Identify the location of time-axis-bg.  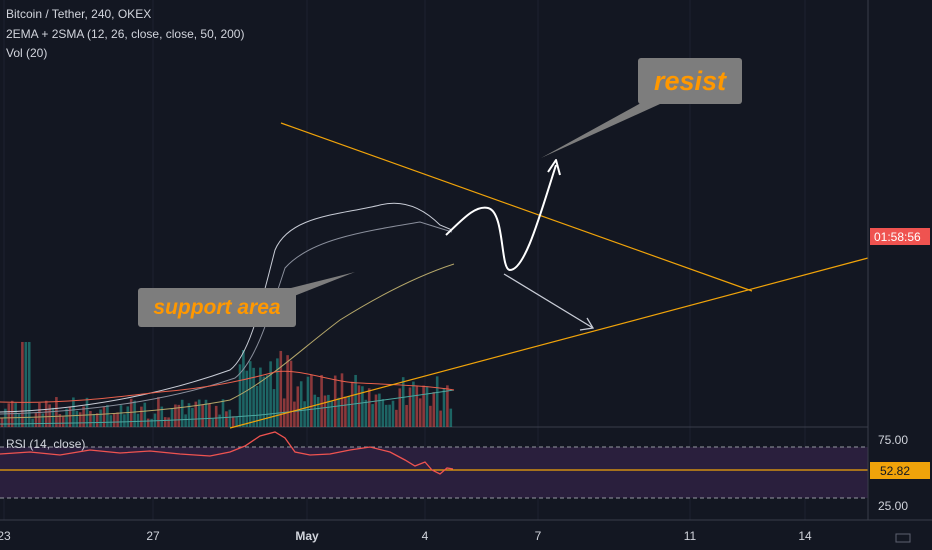
(466, 535).